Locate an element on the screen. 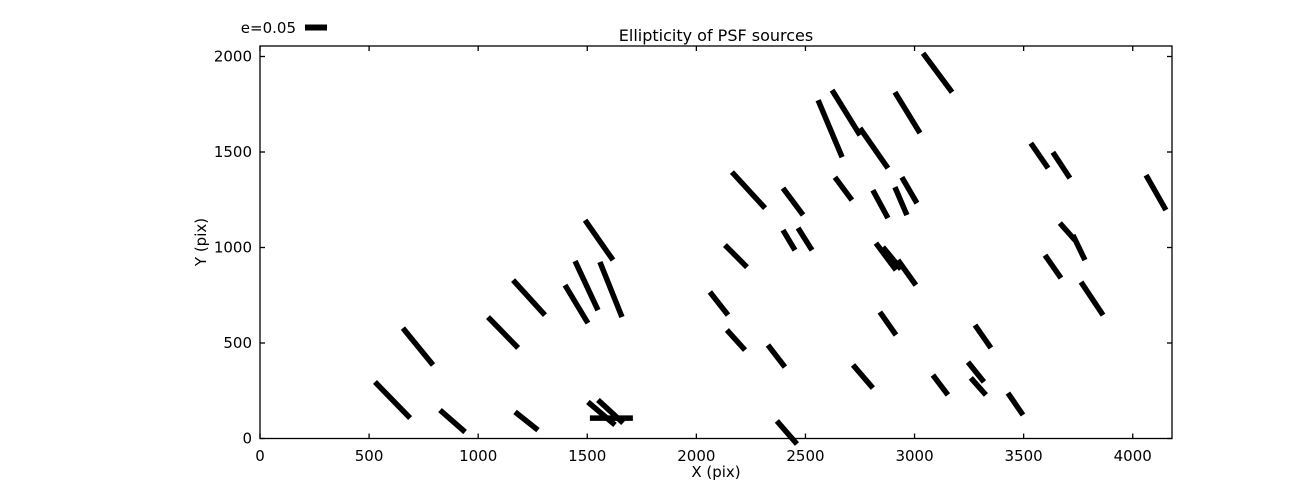 This screenshot has height=494, width=1300. x-tick-label: 500 is located at coordinates (369, 456).